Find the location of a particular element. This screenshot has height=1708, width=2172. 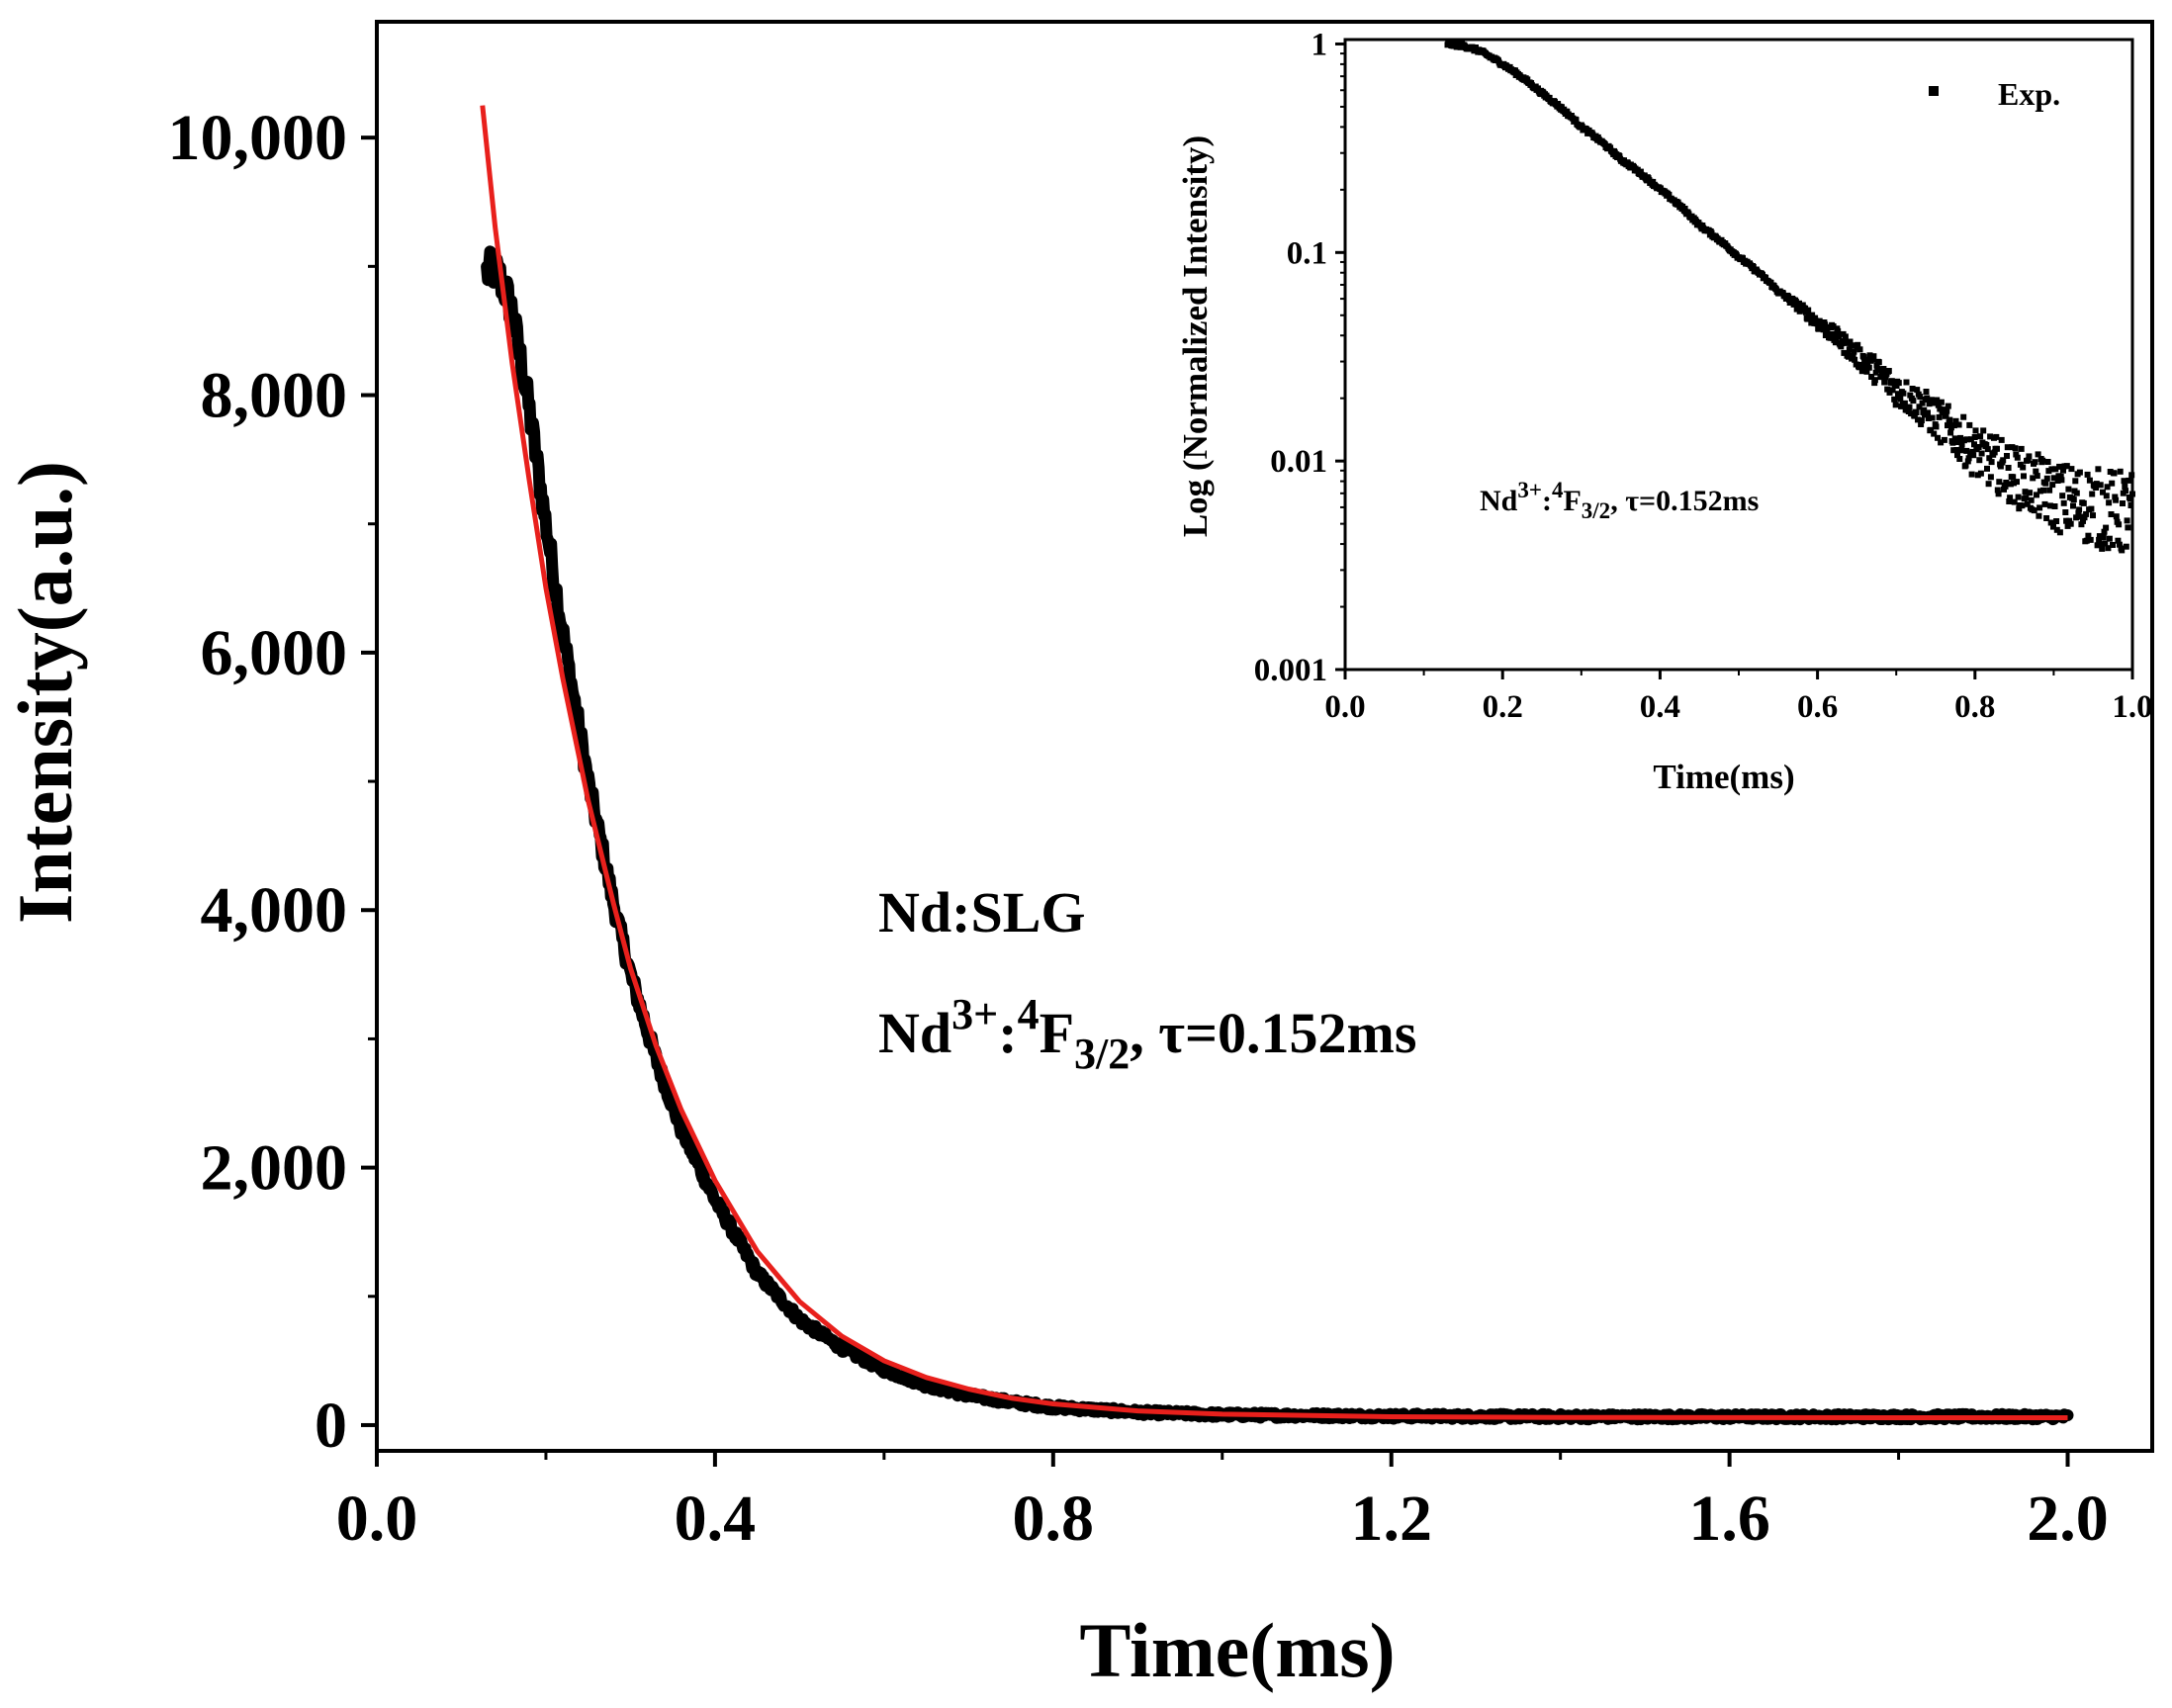

main-y-tick-label: 2,000 is located at coordinates (274, 1168).